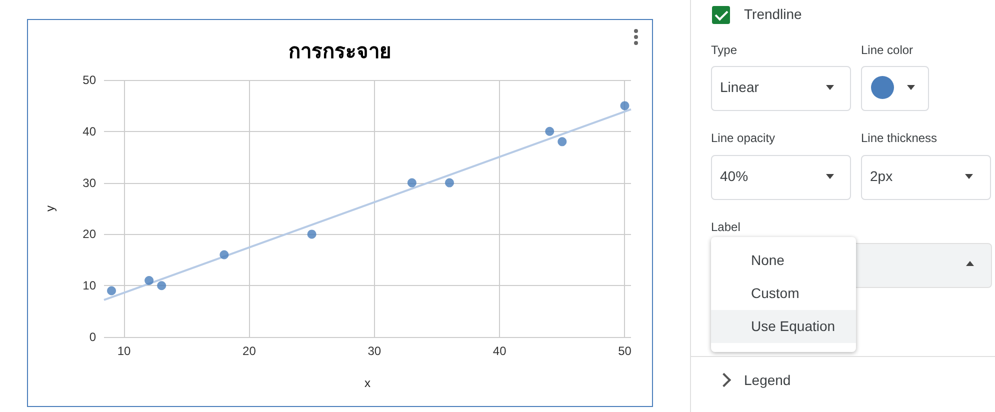  What do you see at coordinates (739, 87) in the screenshot?
I see `text: Linear` at bounding box center [739, 87].